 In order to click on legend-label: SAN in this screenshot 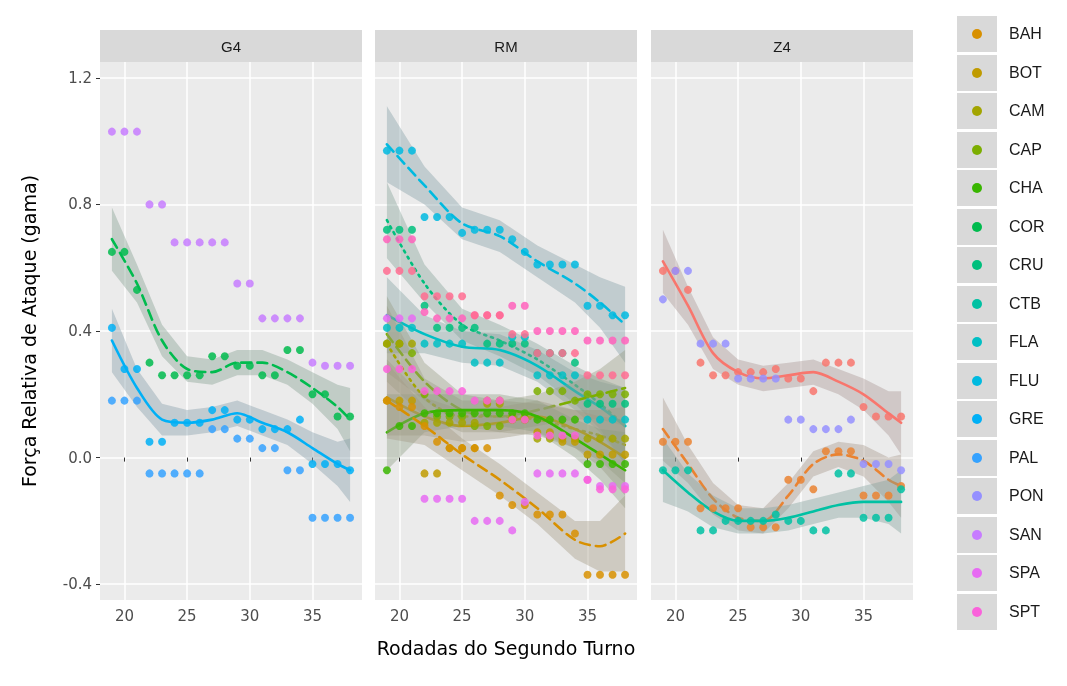, I will do `click(1025, 534)`.